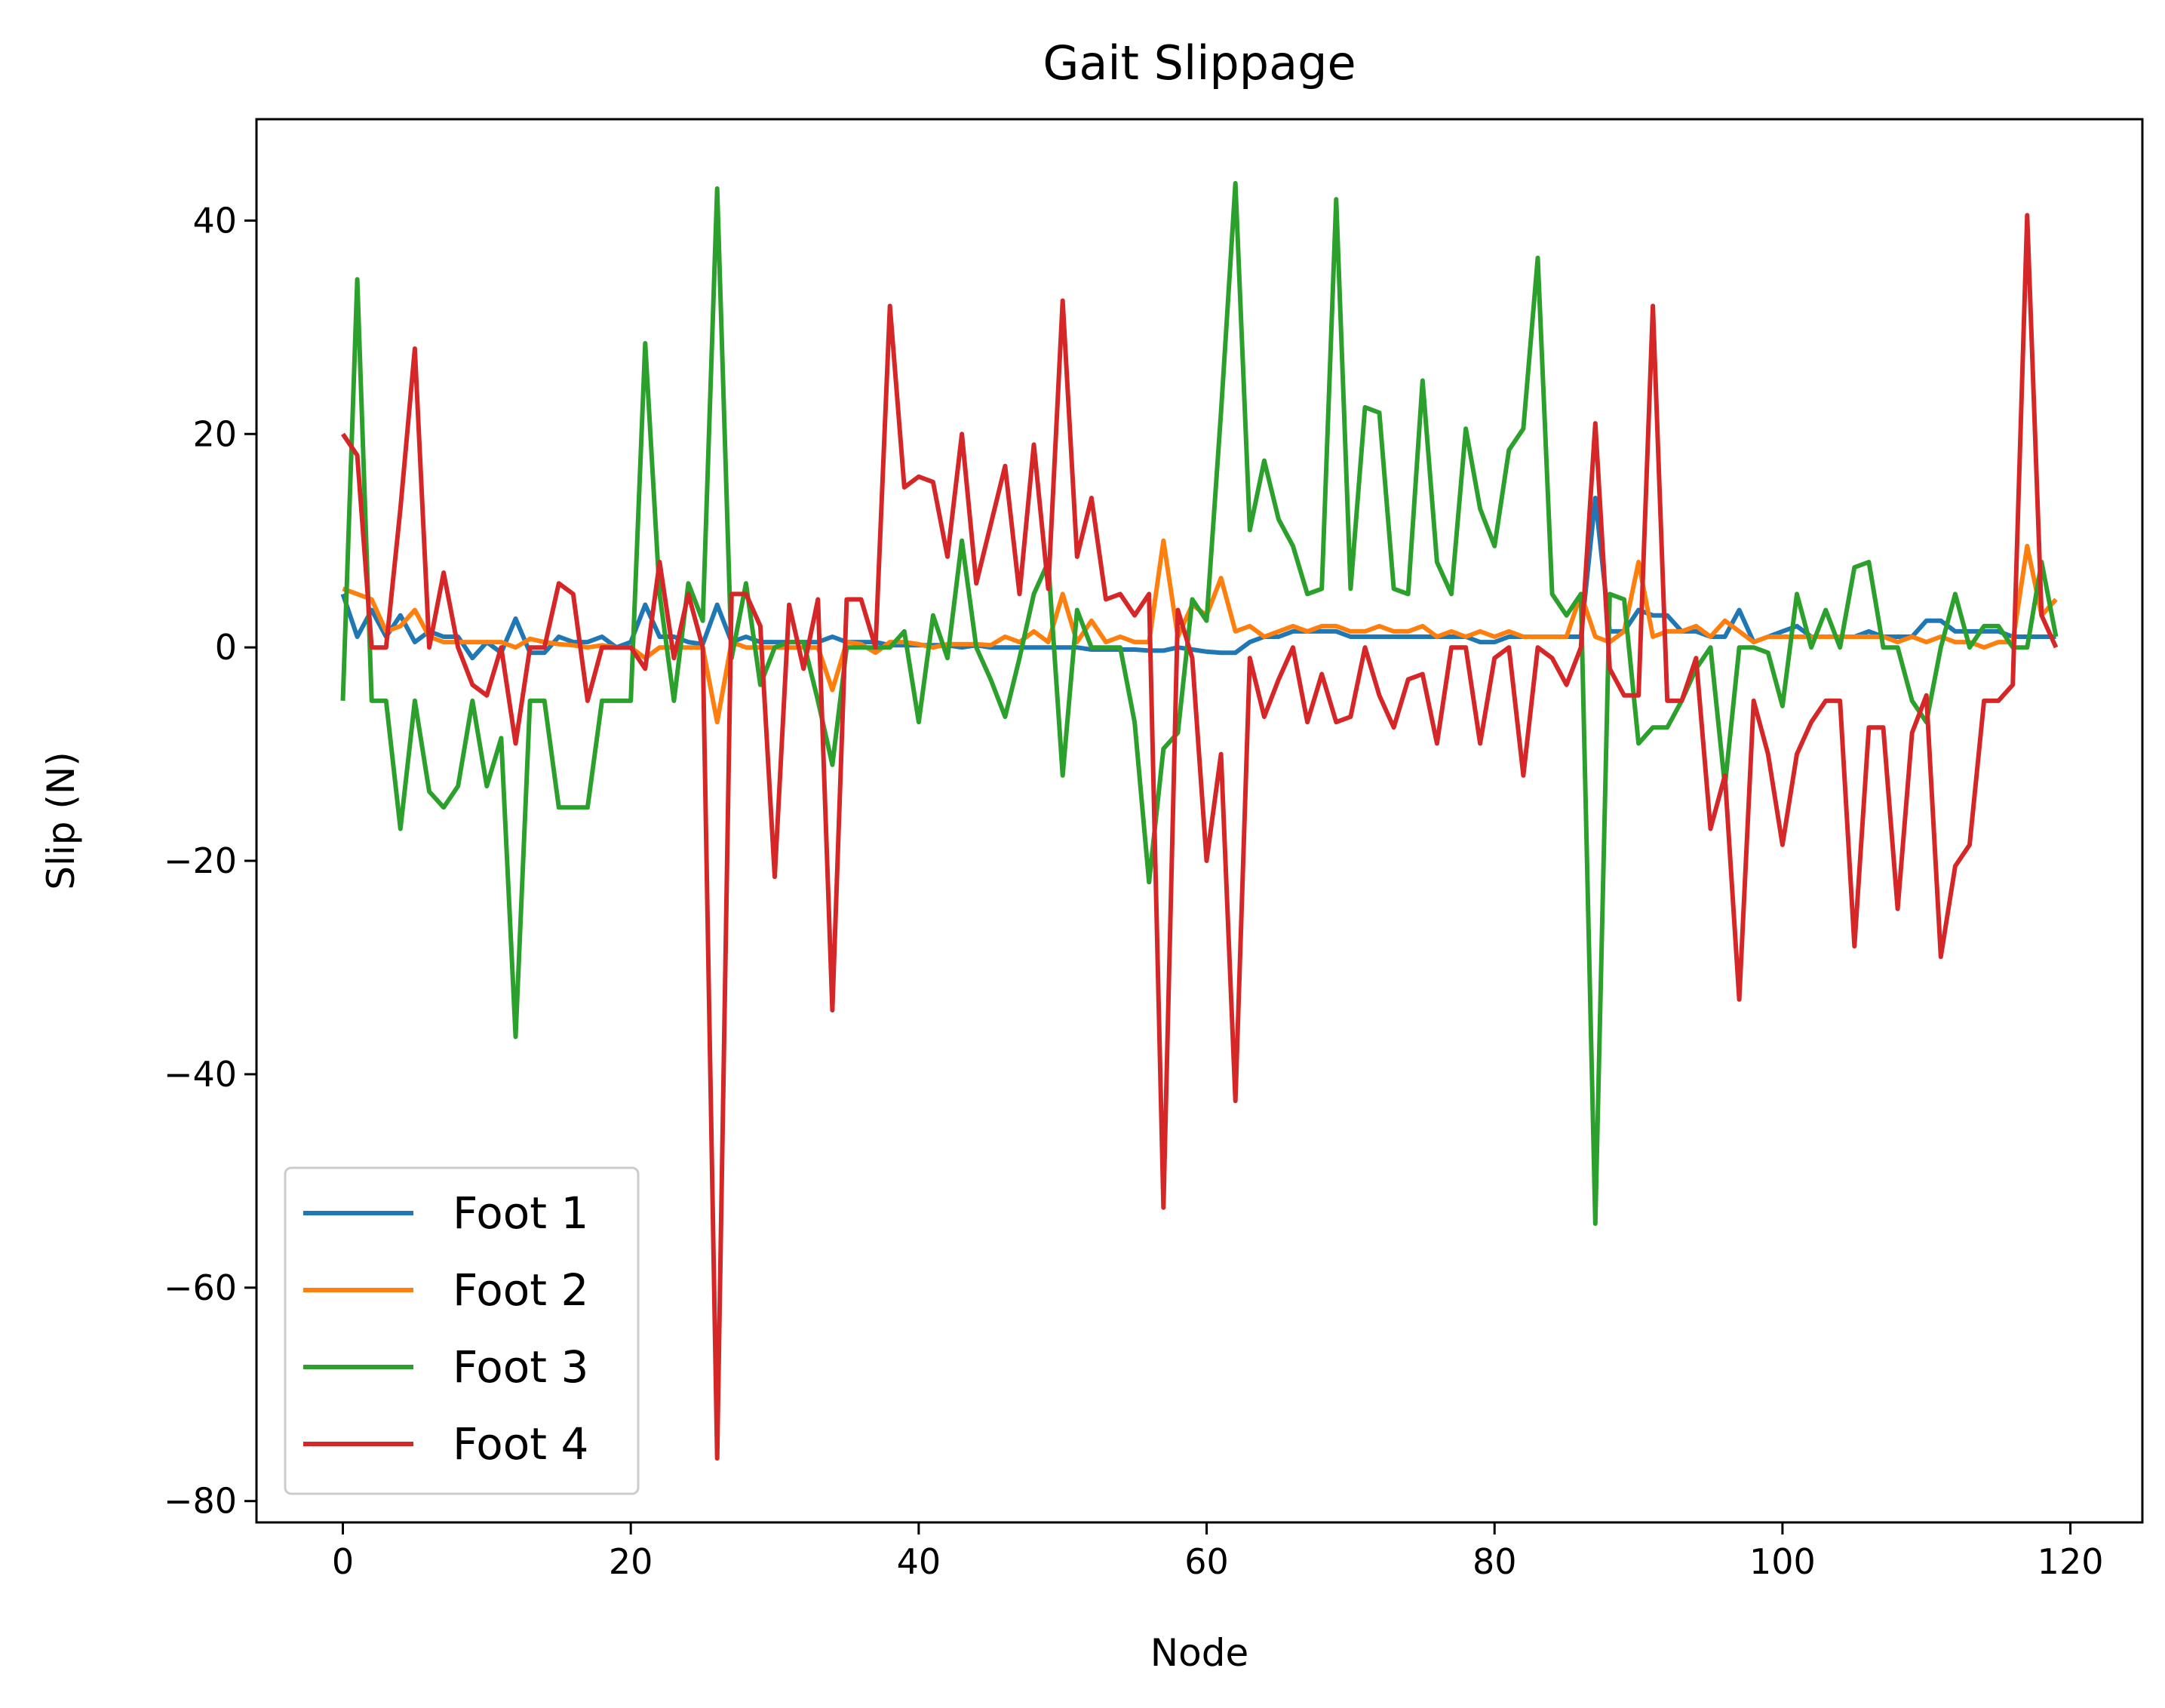  What do you see at coordinates (200, 860) in the screenshot?
I see `y-tick-label: −20` at bounding box center [200, 860].